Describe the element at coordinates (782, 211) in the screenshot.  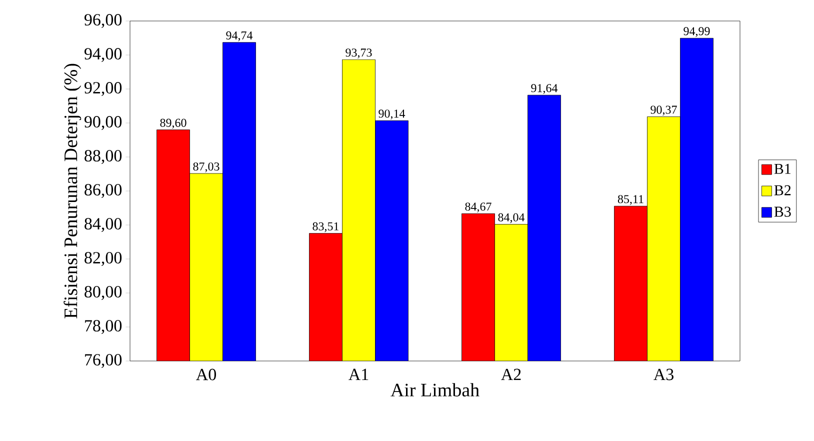
I see `legend-label: B3` at that location.